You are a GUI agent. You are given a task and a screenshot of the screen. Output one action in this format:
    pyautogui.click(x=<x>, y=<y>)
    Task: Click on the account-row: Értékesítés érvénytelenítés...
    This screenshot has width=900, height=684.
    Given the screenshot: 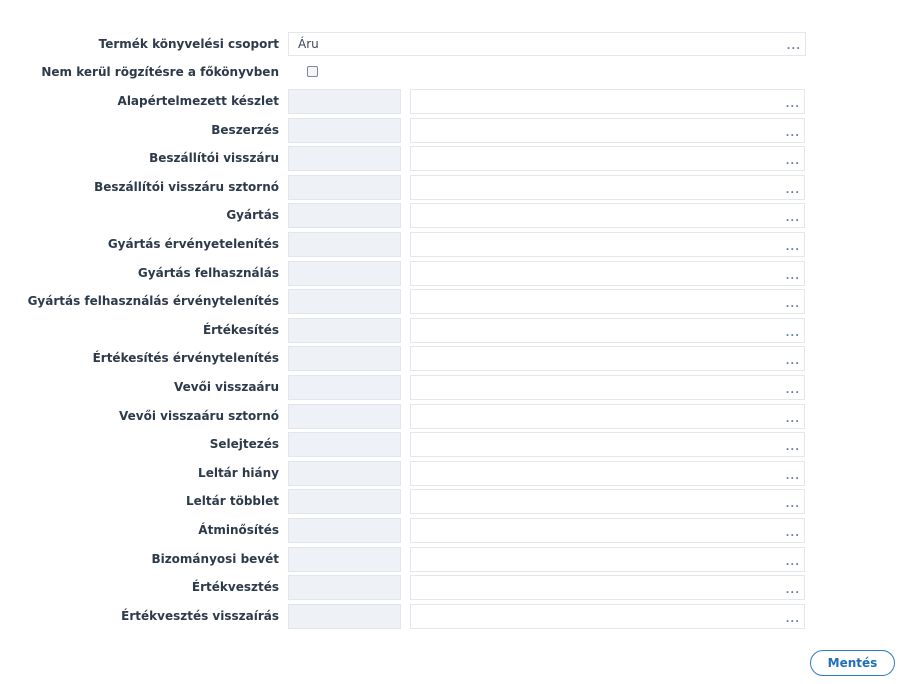 What is the action you would take?
    pyautogui.click(x=450, y=359)
    